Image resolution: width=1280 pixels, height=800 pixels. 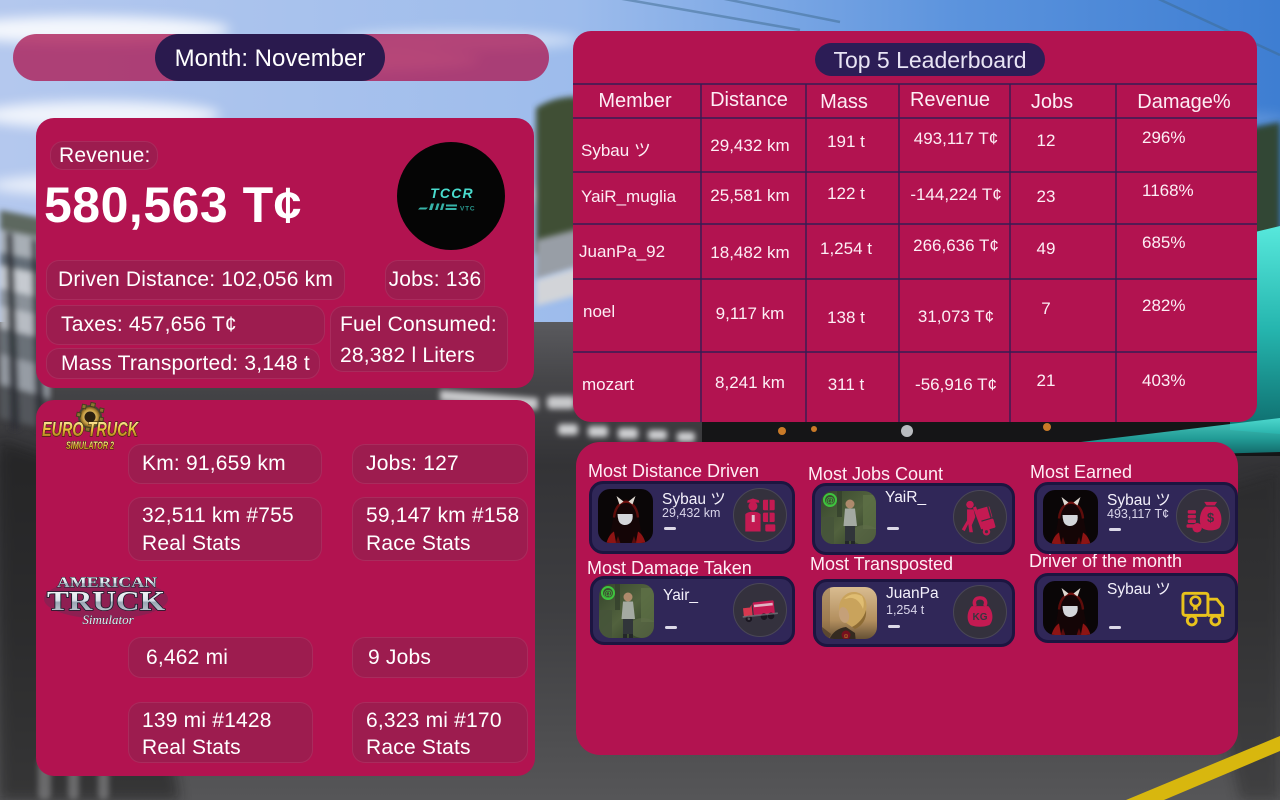 I want to click on svg-text: SIMULATOR 2, so click(x=90, y=446).